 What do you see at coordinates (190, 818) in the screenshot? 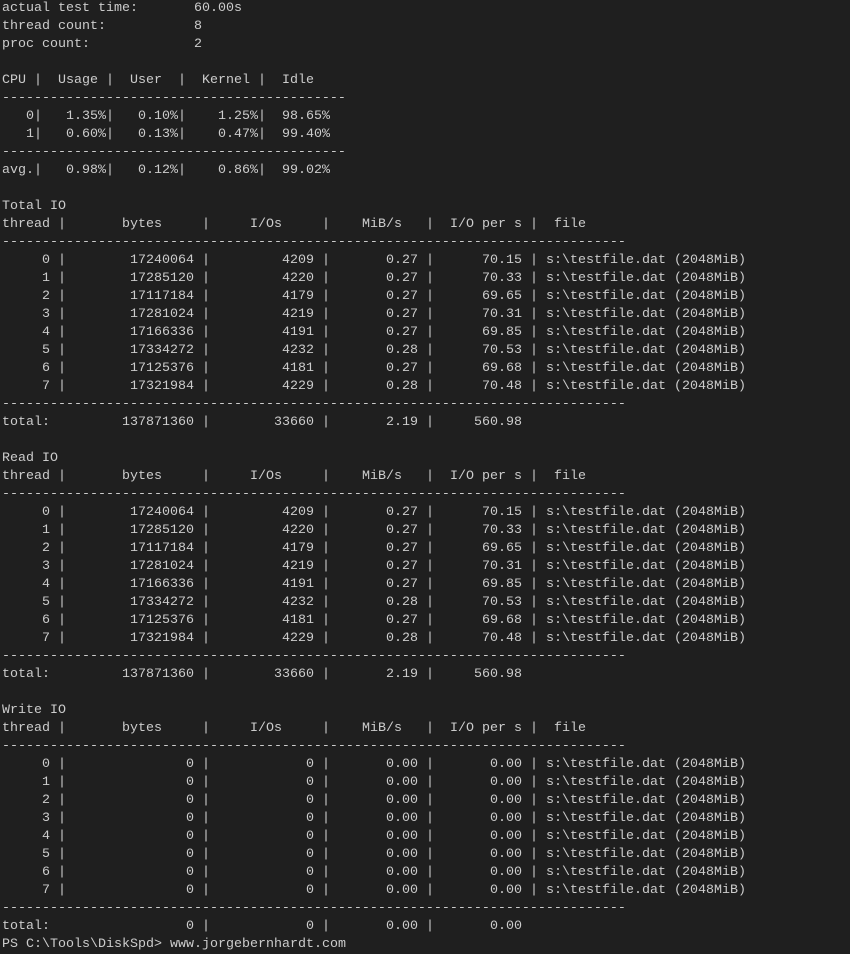
I see `bytes: 0` at bounding box center [190, 818].